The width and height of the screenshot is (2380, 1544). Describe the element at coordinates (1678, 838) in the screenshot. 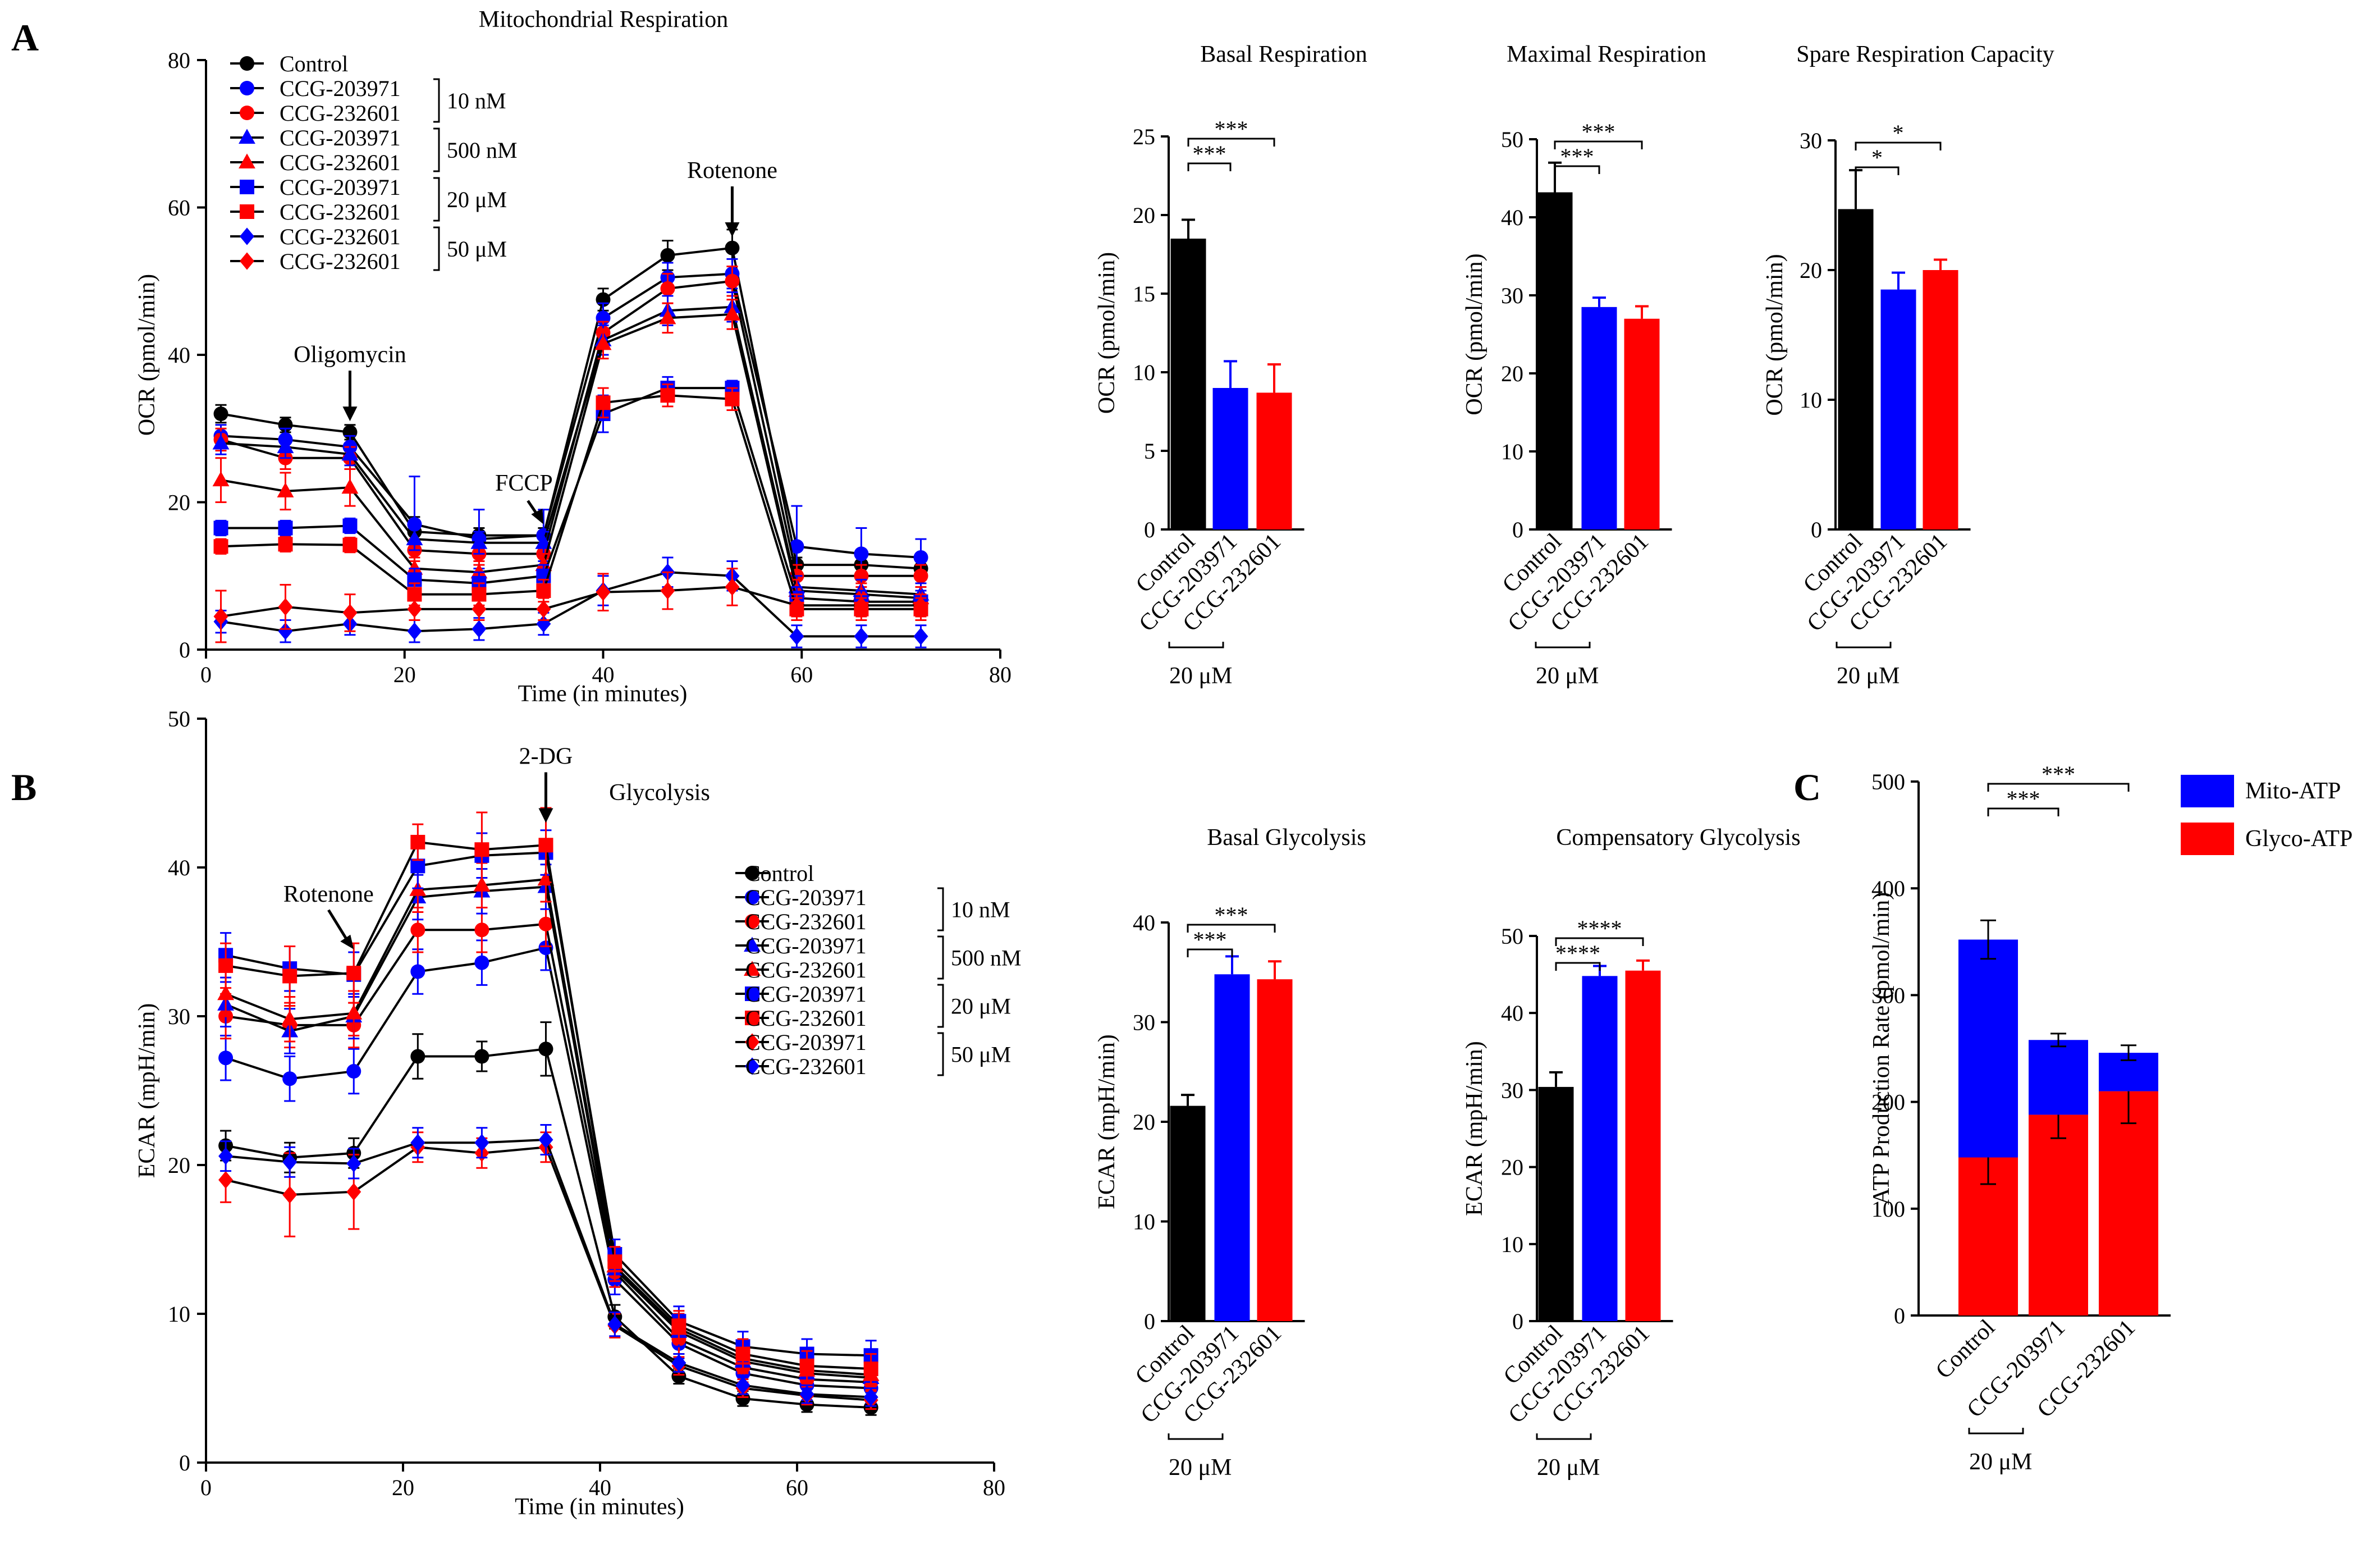

I see `chart-title: Compensatory Glycolysis` at that location.